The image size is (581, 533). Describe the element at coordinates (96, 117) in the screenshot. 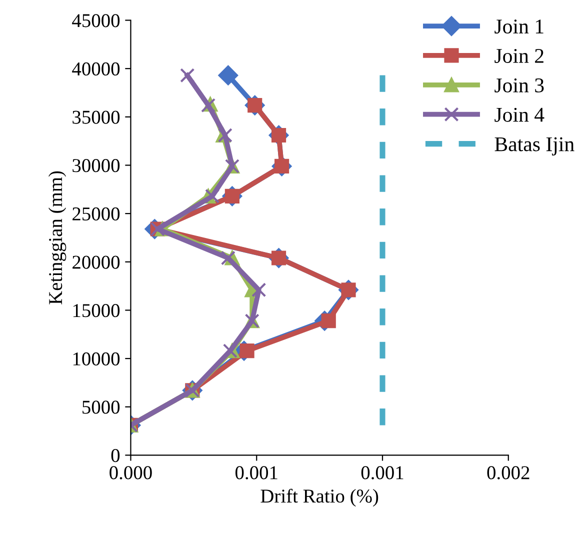

I see `y-tick-label: 35000` at that location.